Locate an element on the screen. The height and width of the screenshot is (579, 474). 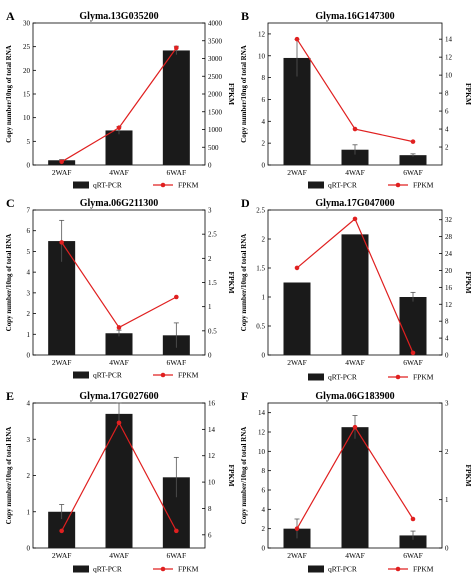
fpkm-line is located at coordinates (119, 285).